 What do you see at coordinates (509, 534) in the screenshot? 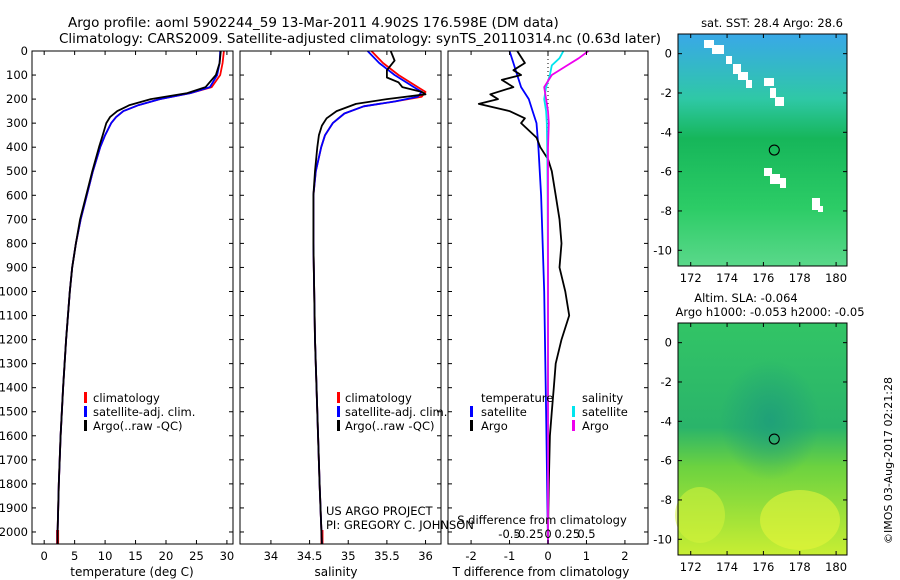
I see `salinity-tick-label: -0.5` at bounding box center [509, 534].